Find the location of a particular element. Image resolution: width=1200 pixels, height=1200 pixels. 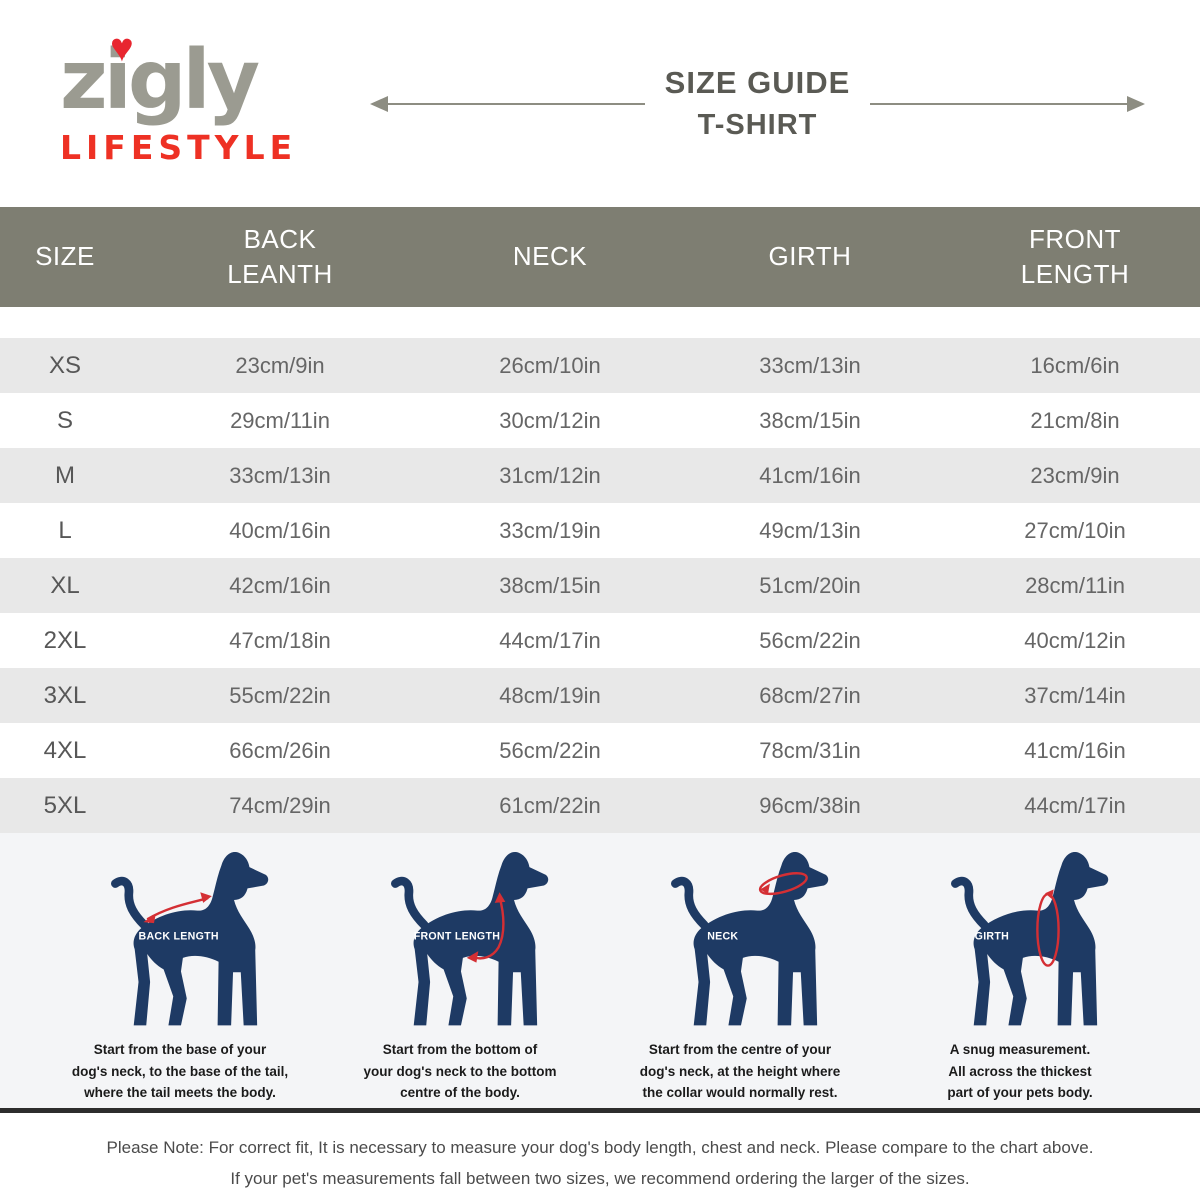

column-header-back-length: BACK LEANTH is located at coordinates (280, 256).